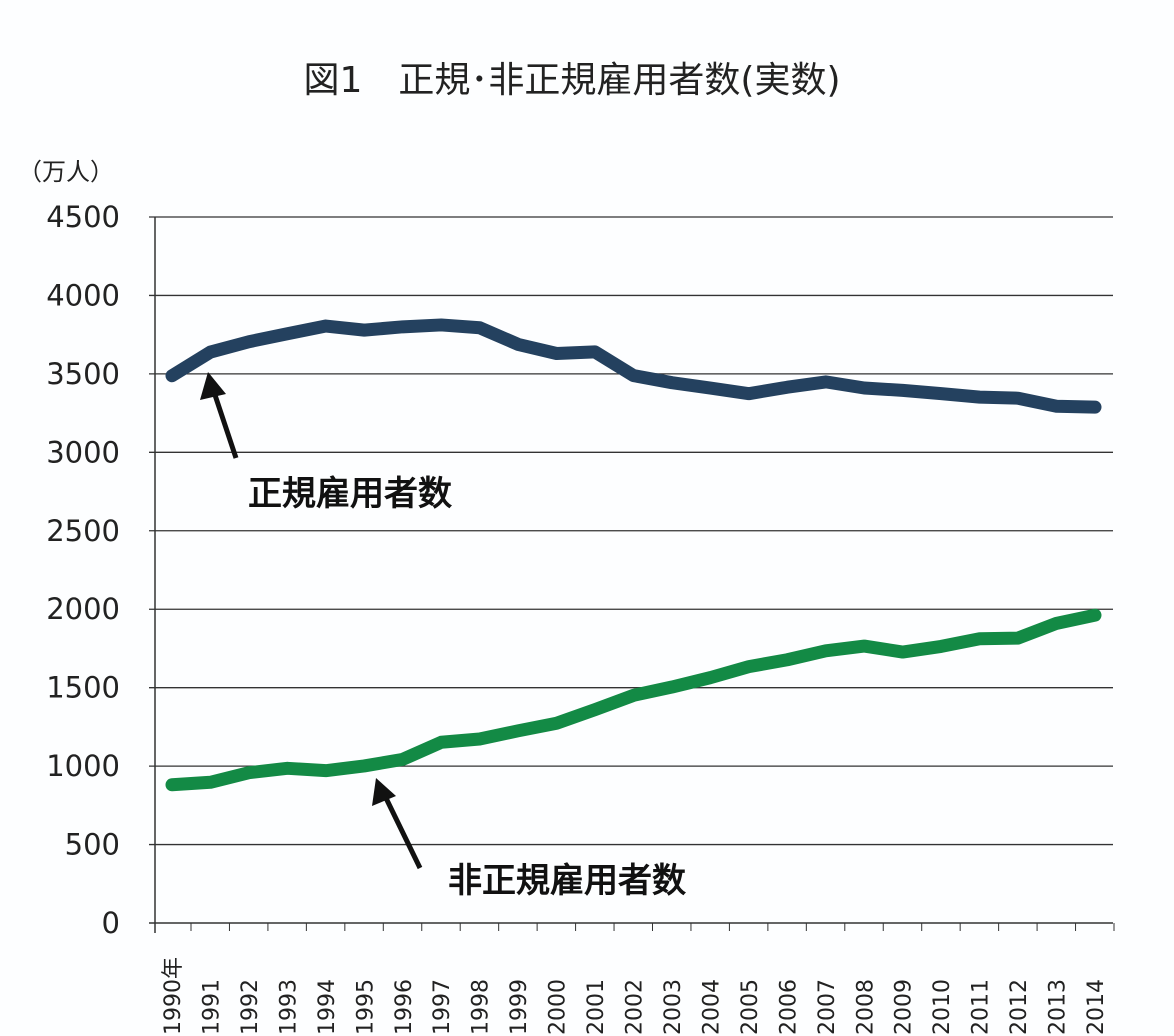 The height and width of the screenshot is (1036, 1174). Describe the element at coordinates (519, 1007) in the screenshot. I see `x-tick-label: 1999` at that location.